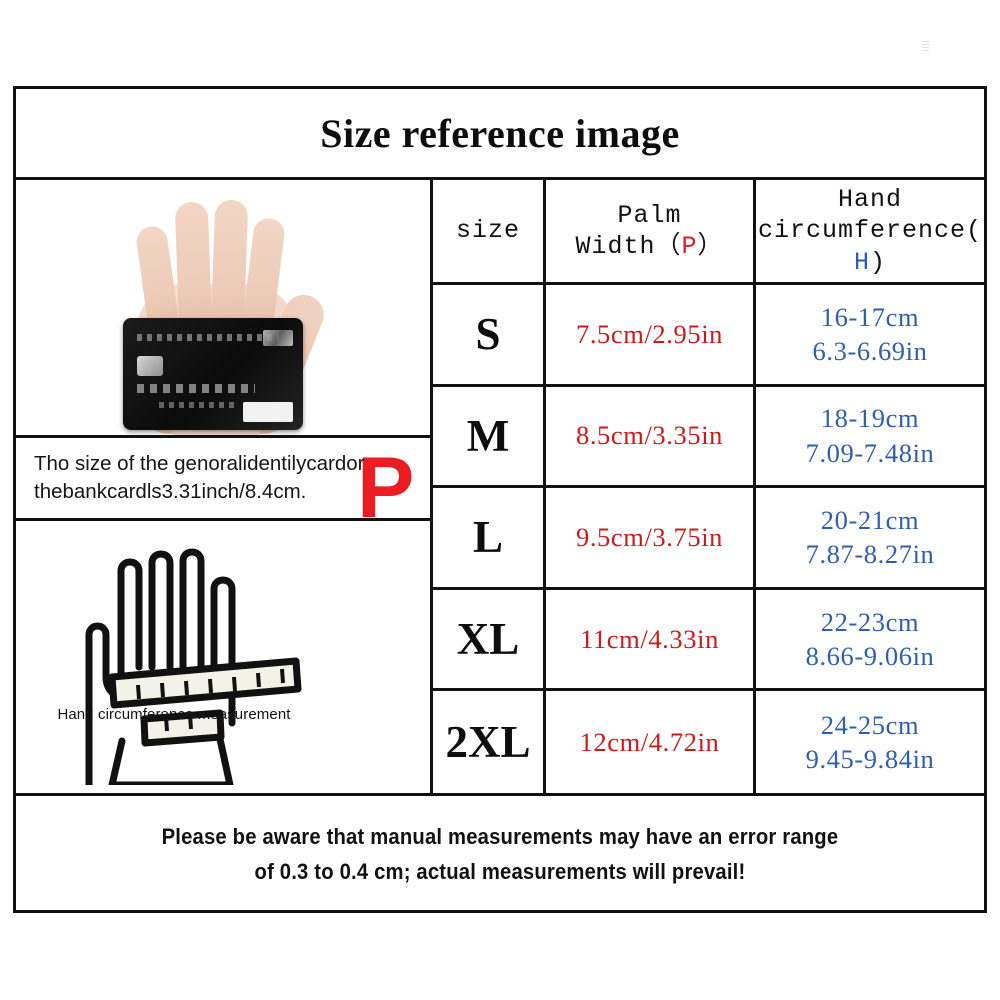 This screenshot has width=1000, height=1000. What do you see at coordinates (198, 405) in the screenshot?
I see `card-expiry-line-icon` at bounding box center [198, 405].